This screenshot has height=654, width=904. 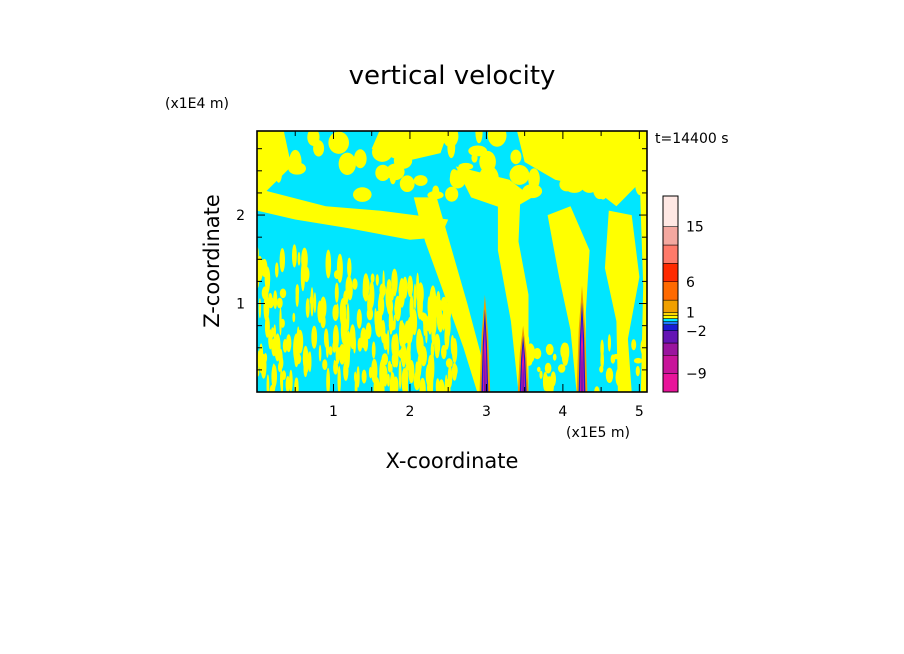 What do you see at coordinates (333, 412) in the screenshot?
I see `x-tick-label: 1` at bounding box center [333, 412].